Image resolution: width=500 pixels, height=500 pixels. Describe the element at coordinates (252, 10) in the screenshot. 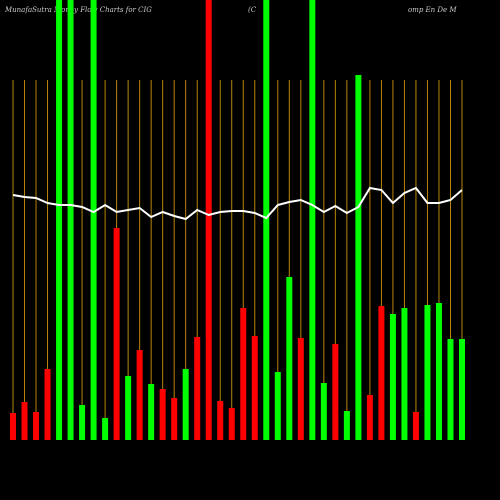

I see `chart-subtitle: (C` at that location.